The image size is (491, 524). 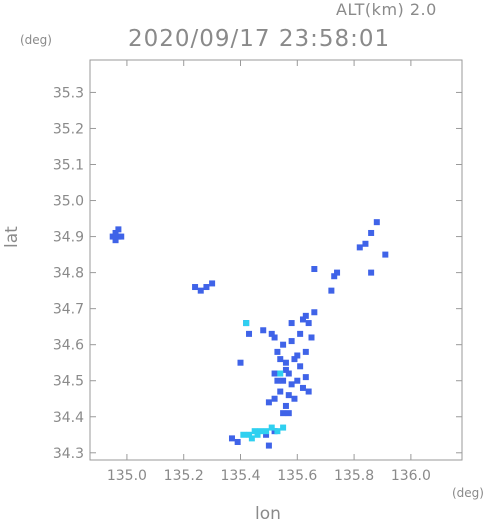 I want to click on x-tick-label: 135.8, so click(x=354, y=476).